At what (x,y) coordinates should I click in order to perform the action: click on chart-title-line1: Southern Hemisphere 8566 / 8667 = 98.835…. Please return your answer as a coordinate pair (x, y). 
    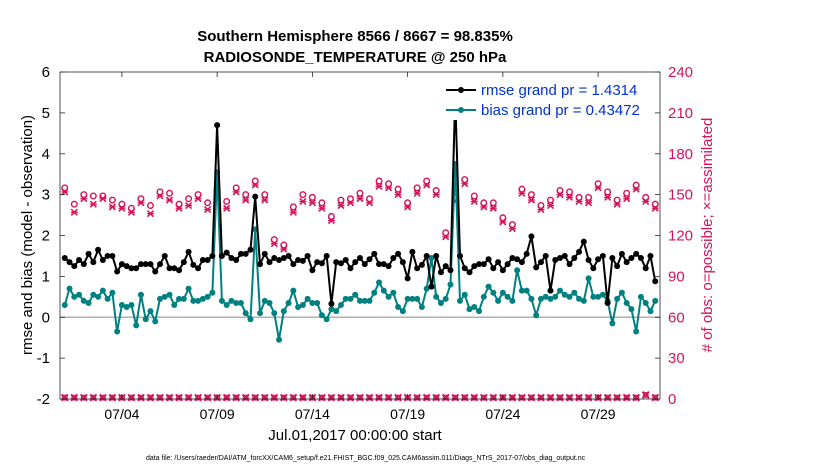
    Looking at the image, I should click on (355, 36).